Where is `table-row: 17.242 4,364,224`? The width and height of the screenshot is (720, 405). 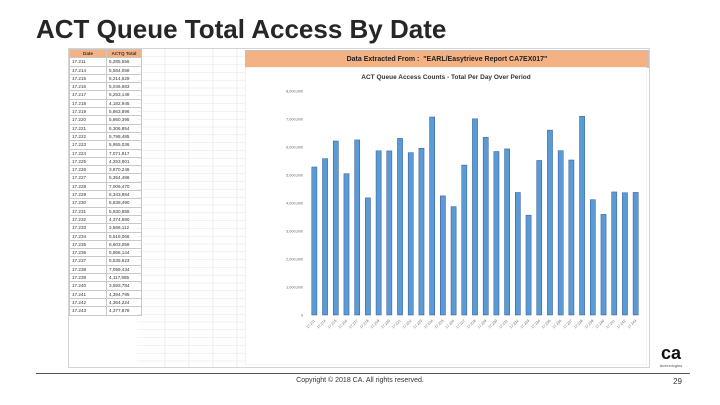
table-row: 17.242 4,364,224 is located at coordinates (105, 302).